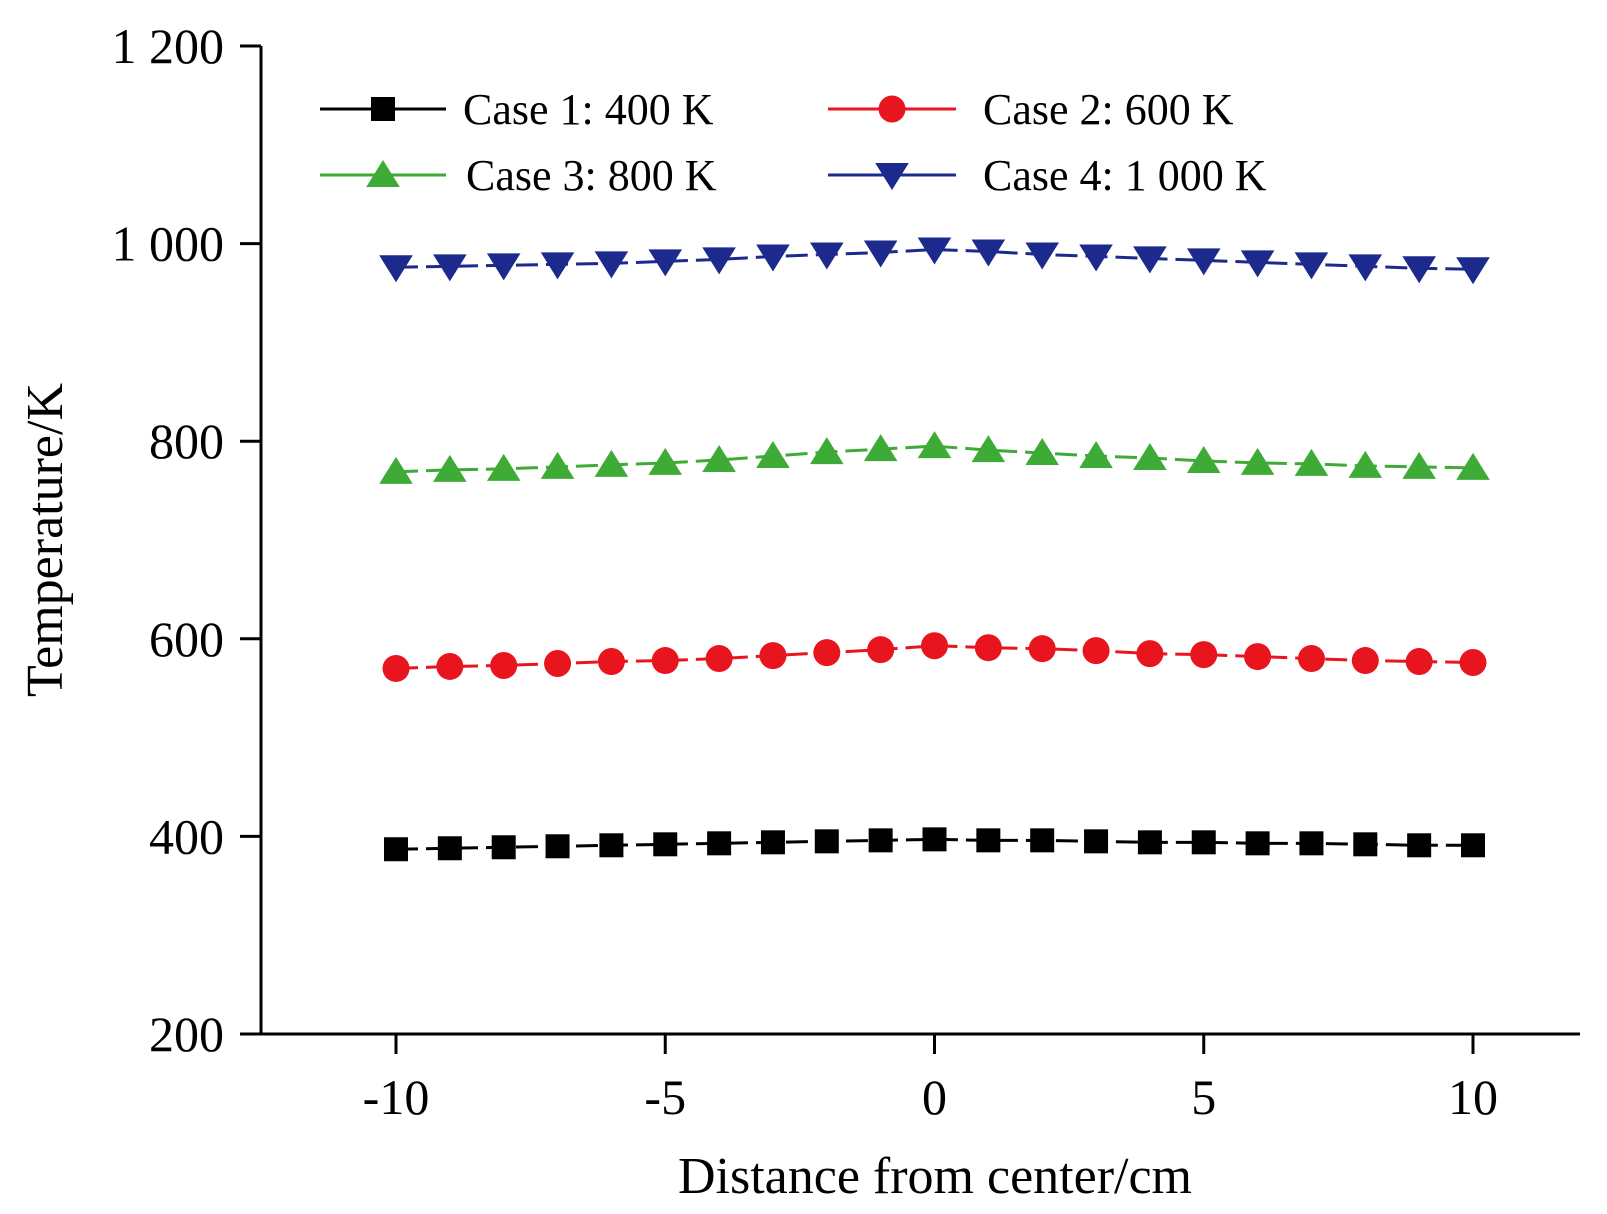 The height and width of the screenshot is (1214, 1607). I want to click on x-tick-label: -10, so click(396, 1097).